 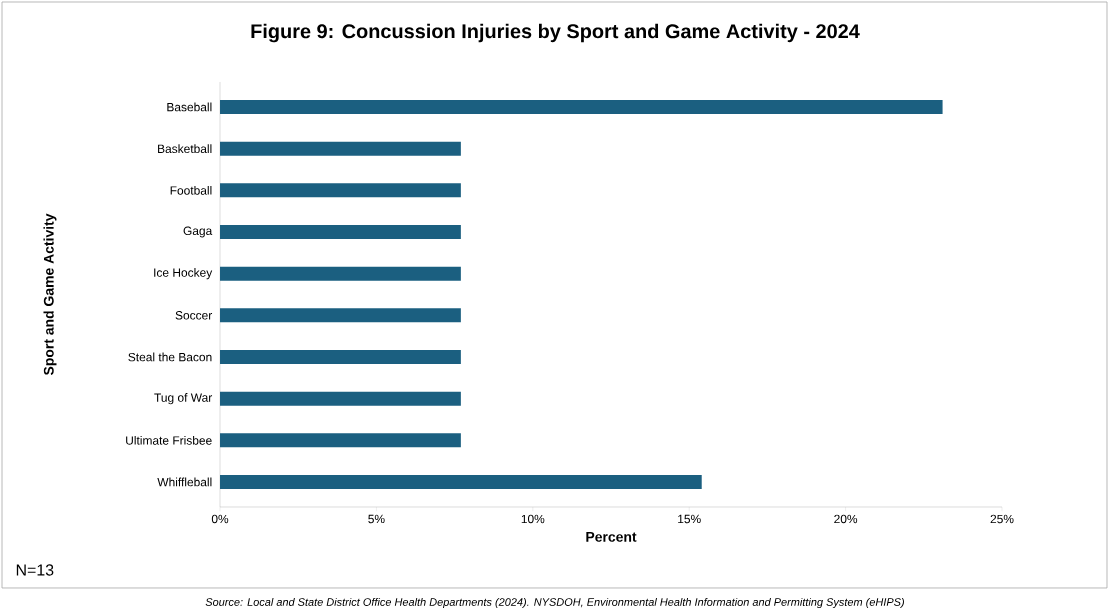 What do you see at coordinates (194, 315) in the screenshot?
I see `y-tick-label: Soccer` at bounding box center [194, 315].